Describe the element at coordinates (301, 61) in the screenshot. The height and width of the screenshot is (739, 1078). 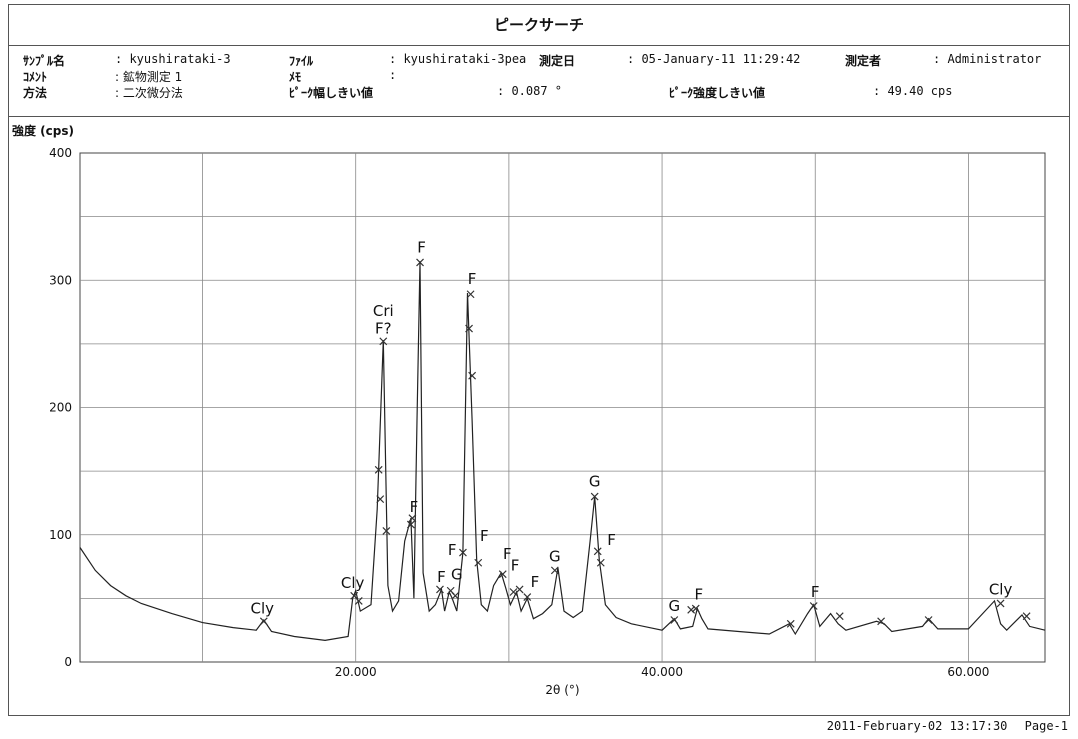
I see `file-label: ﾌｧｲﾙ` at that location.